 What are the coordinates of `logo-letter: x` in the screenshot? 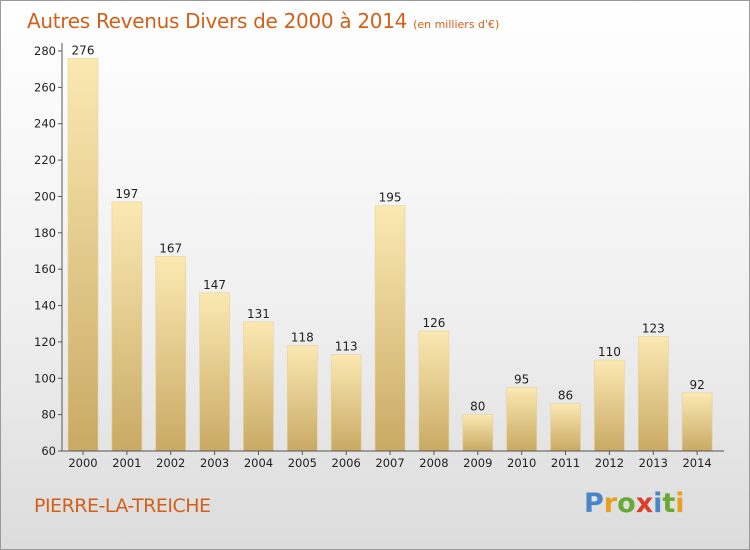 It's located at (644, 503).